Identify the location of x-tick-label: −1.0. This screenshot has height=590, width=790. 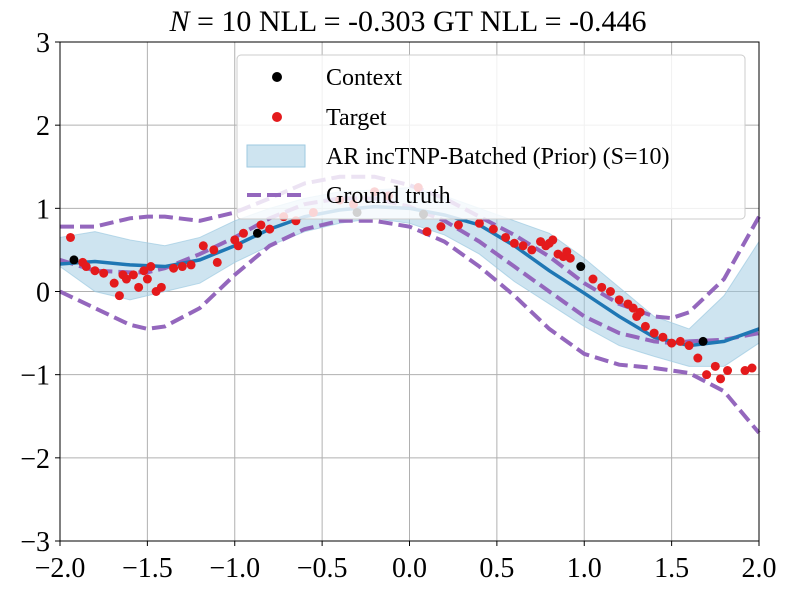
(234, 568).